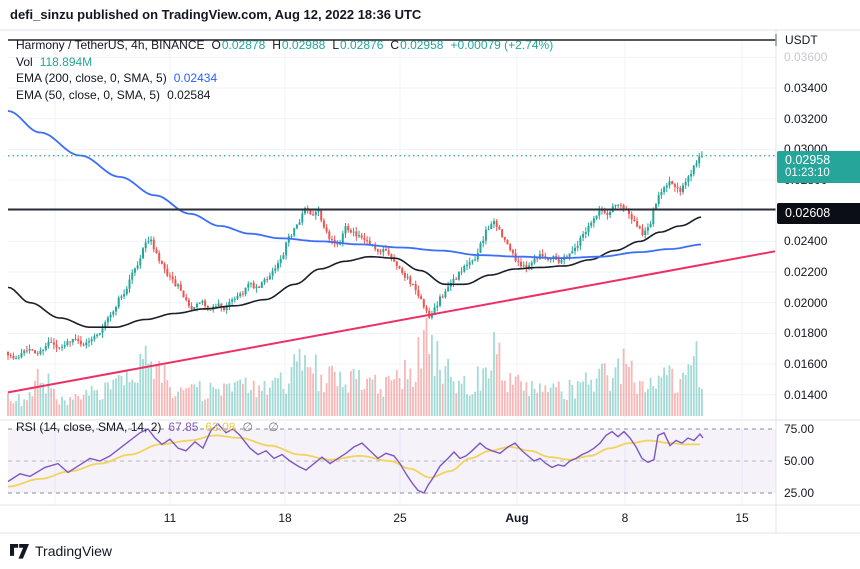 Image resolution: width=860 pixels, height=569 pixels. What do you see at coordinates (89, 427) in the screenshot?
I see `rsi-label: RSI (14, close, SMA, 14, 2)` at bounding box center [89, 427].